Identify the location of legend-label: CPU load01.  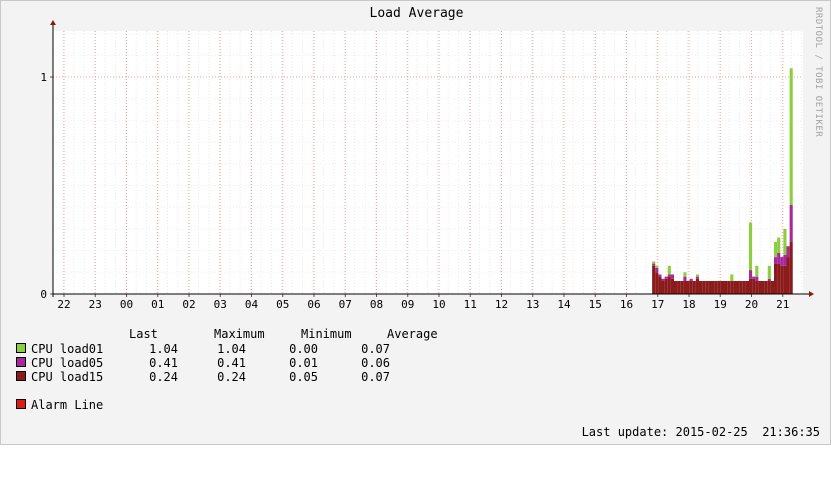
(67, 349).